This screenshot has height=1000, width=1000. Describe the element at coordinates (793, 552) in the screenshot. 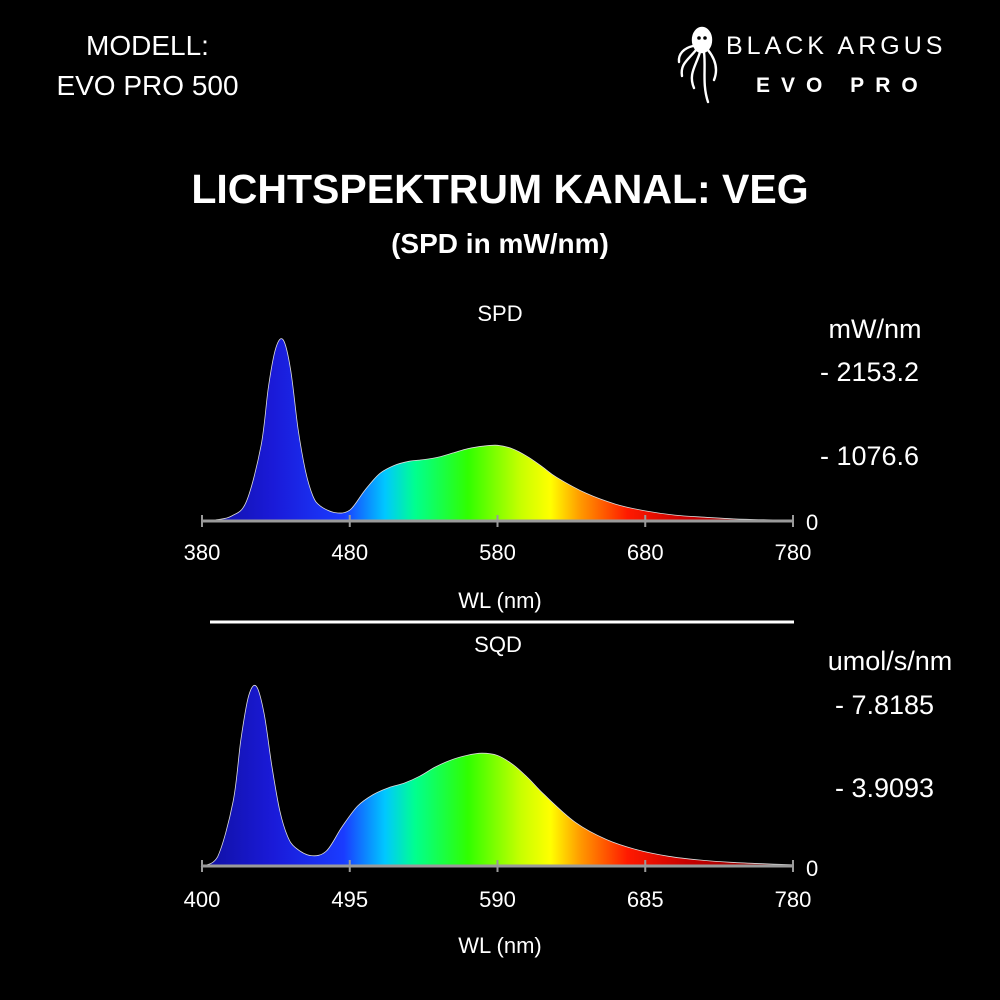

I see `spd-x-tick-label-4: 780` at that location.